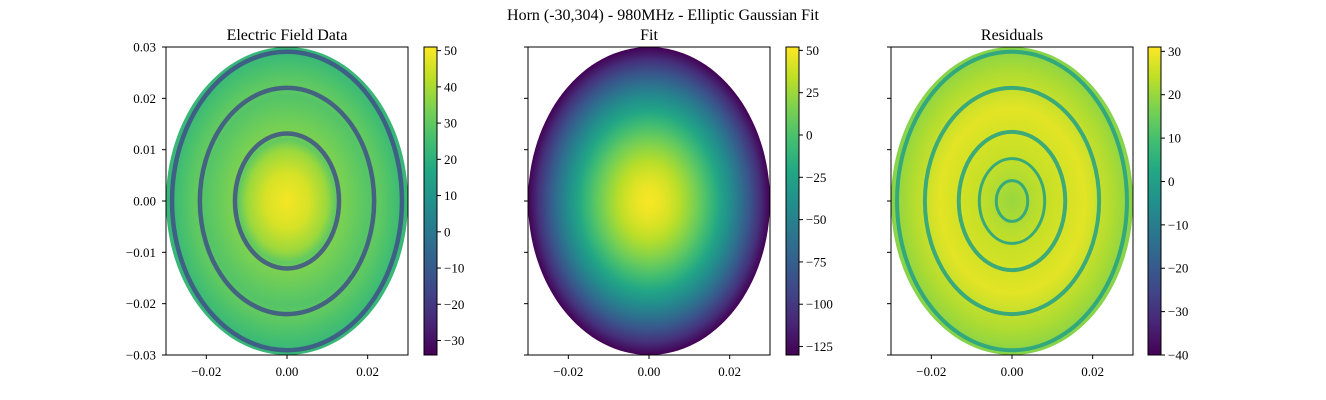 Image resolution: width=1326 pixels, height=400 pixels. I want to click on y-tick-label: 0.01, so click(144, 149).